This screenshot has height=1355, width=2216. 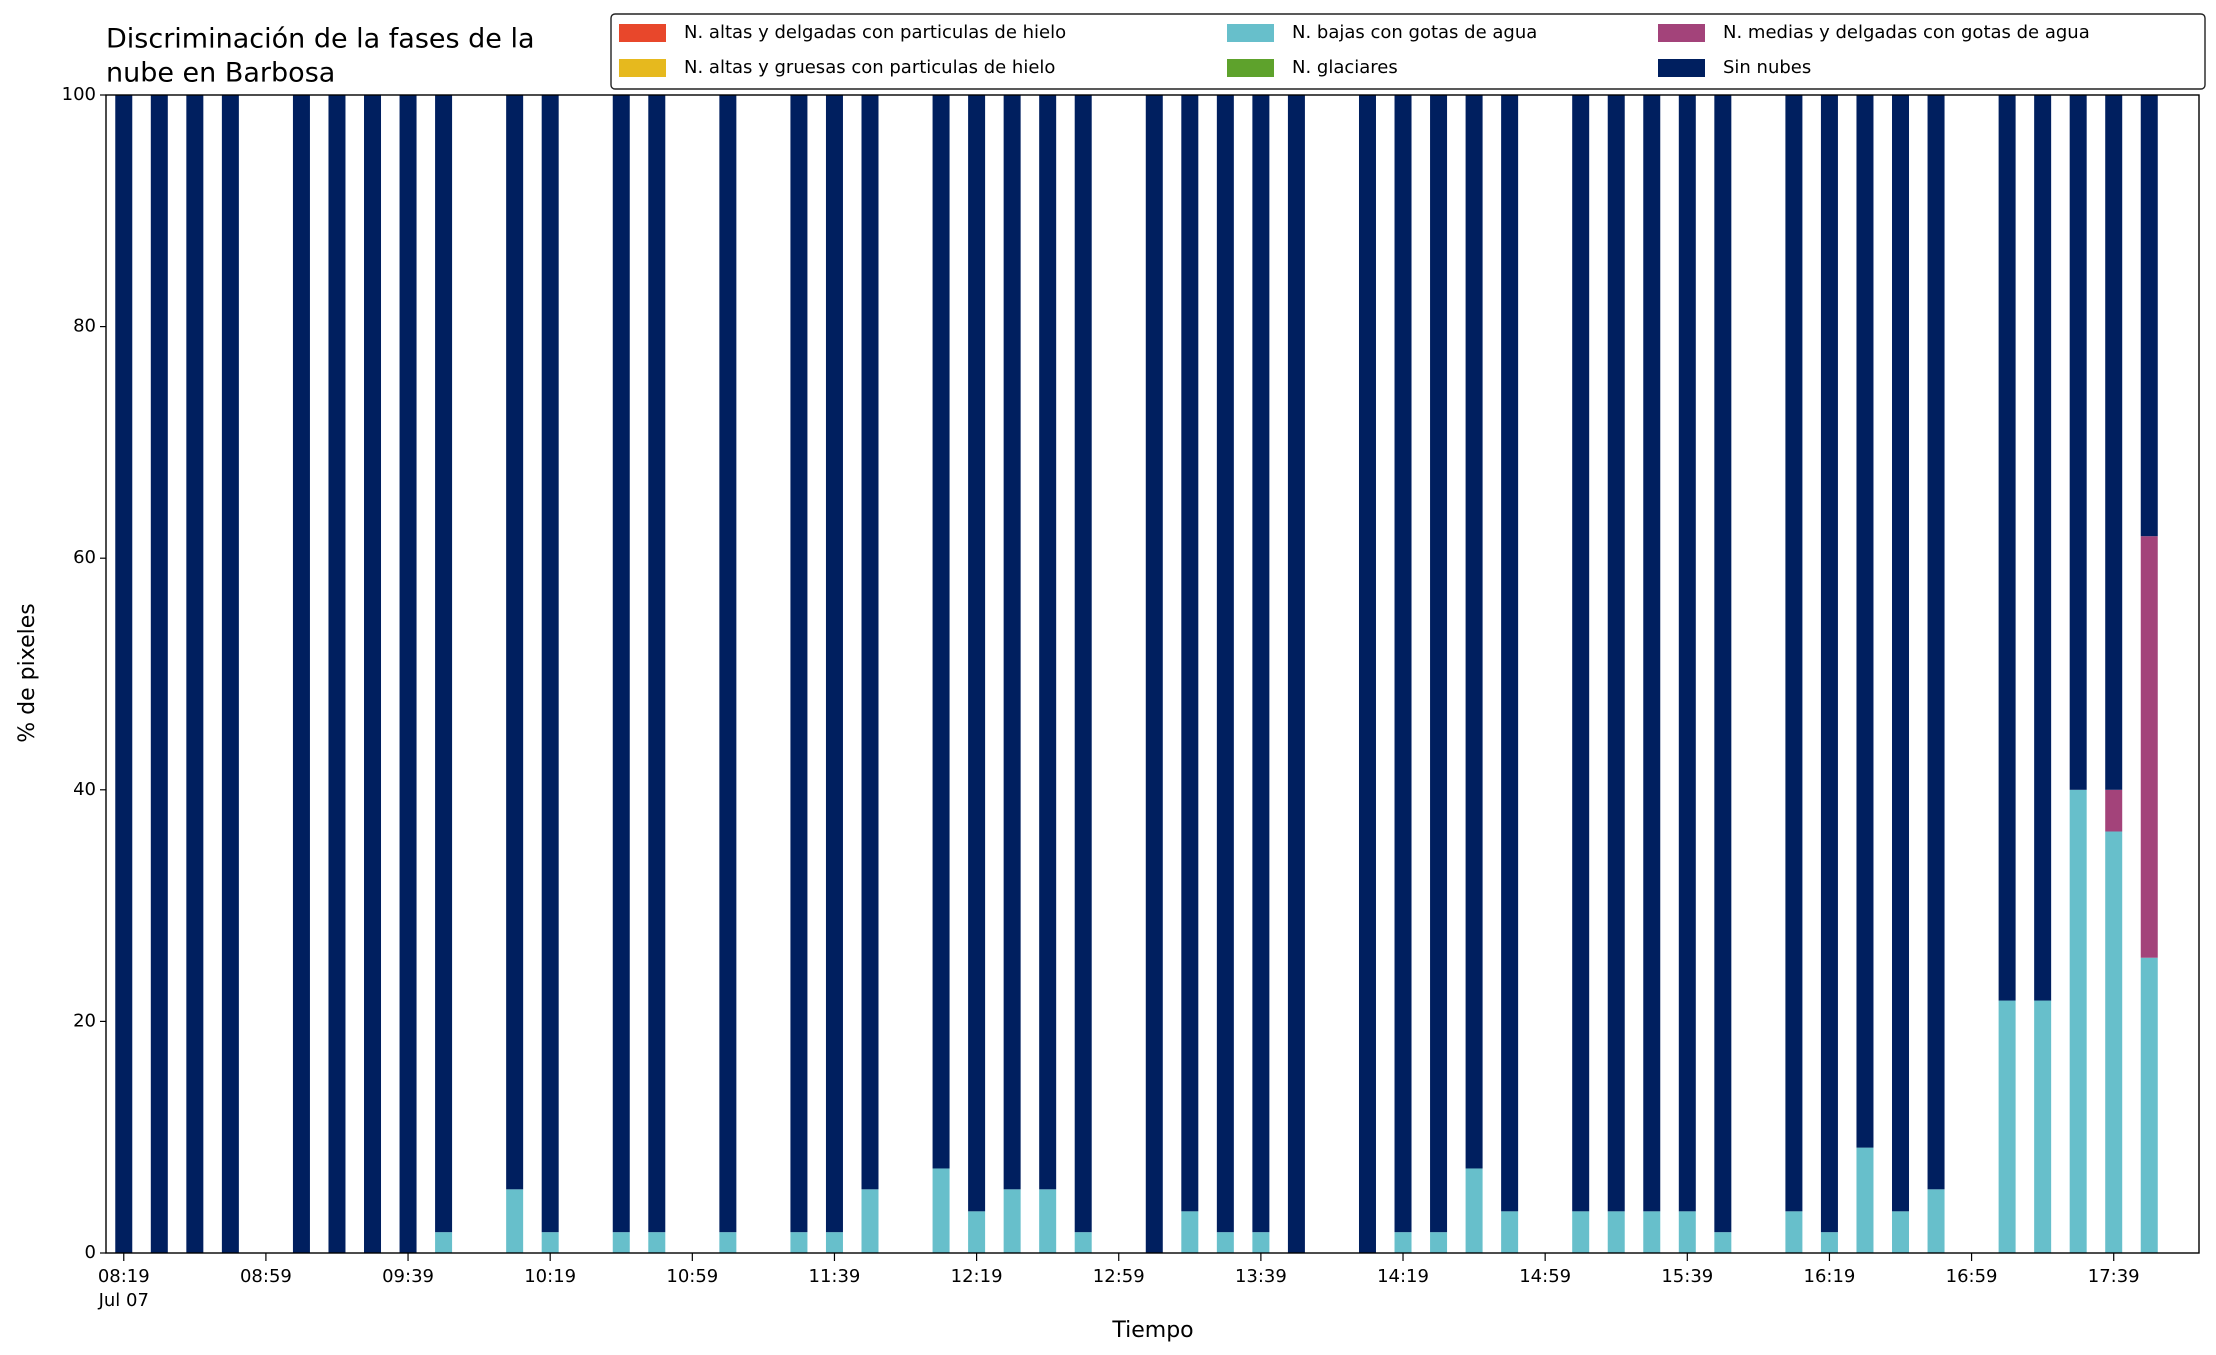 I want to click on chart-title: Discriminación de la fases de la, so click(x=320, y=39).